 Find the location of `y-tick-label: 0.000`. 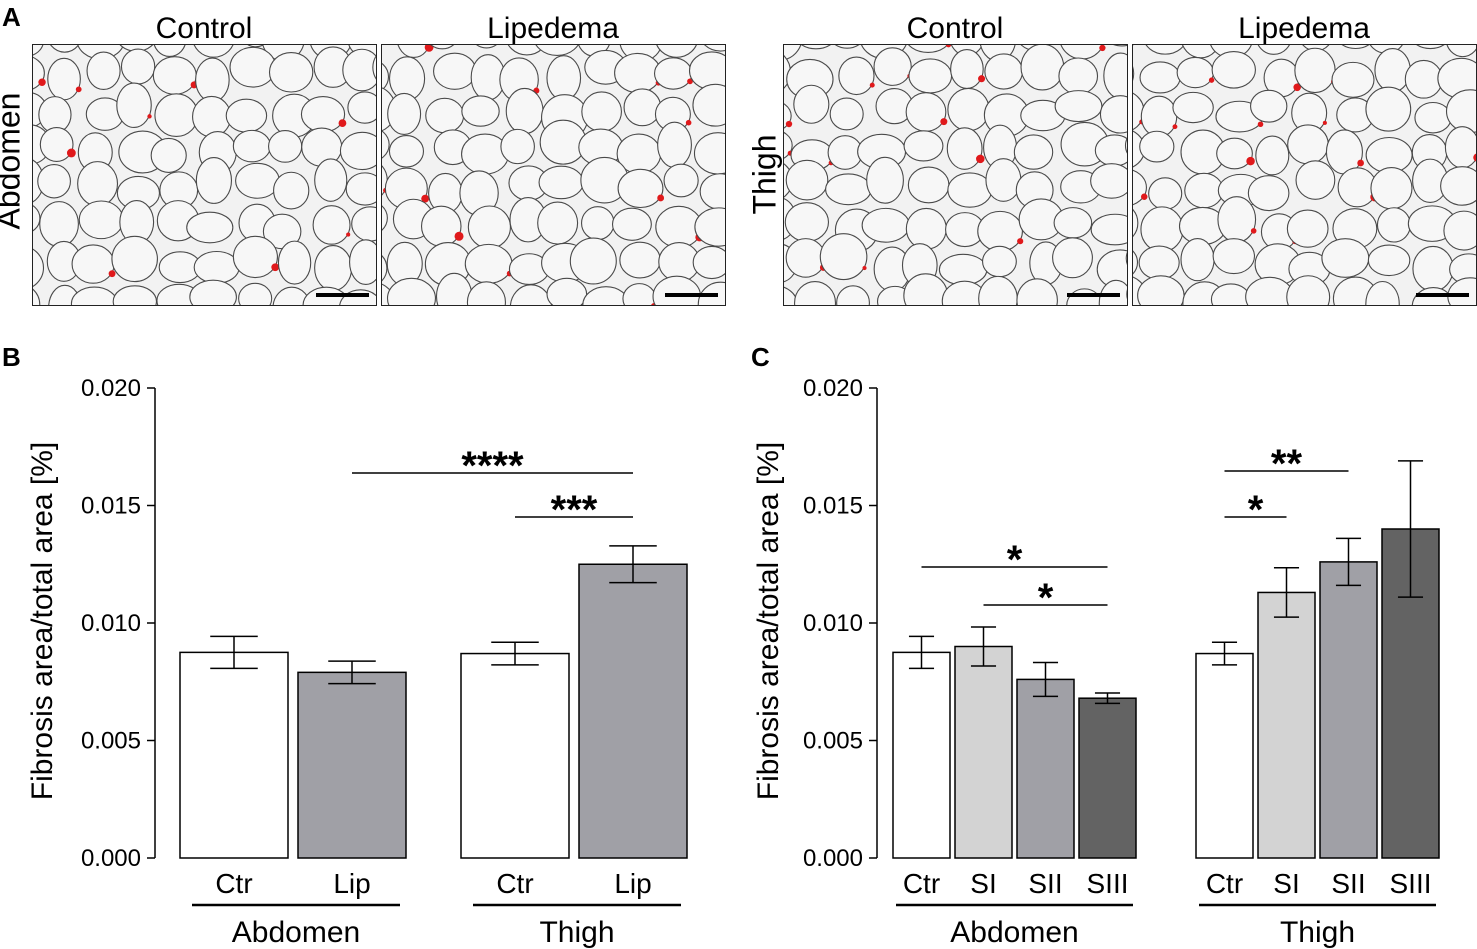

y-tick-label: 0.000 is located at coordinates (833, 858).